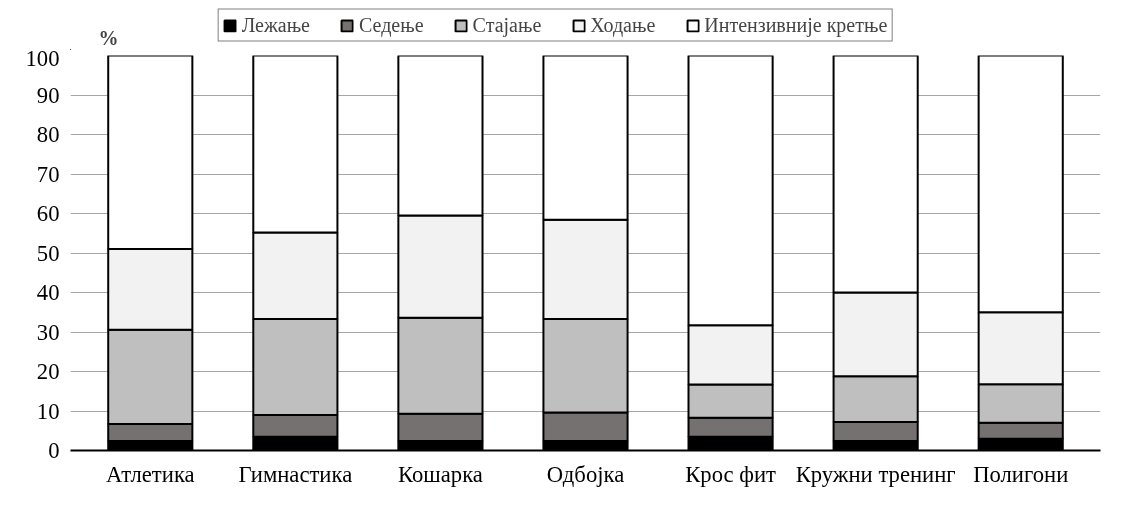 The height and width of the screenshot is (514, 1133). I want to click on x-tick-label: Крос фит, so click(731, 474).